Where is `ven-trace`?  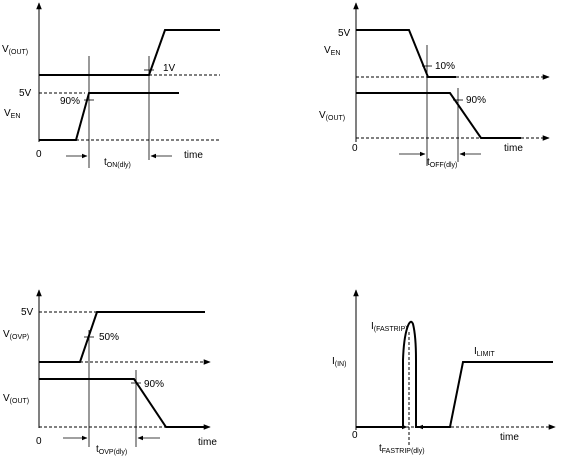 ven-trace is located at coordinates (109, 116).